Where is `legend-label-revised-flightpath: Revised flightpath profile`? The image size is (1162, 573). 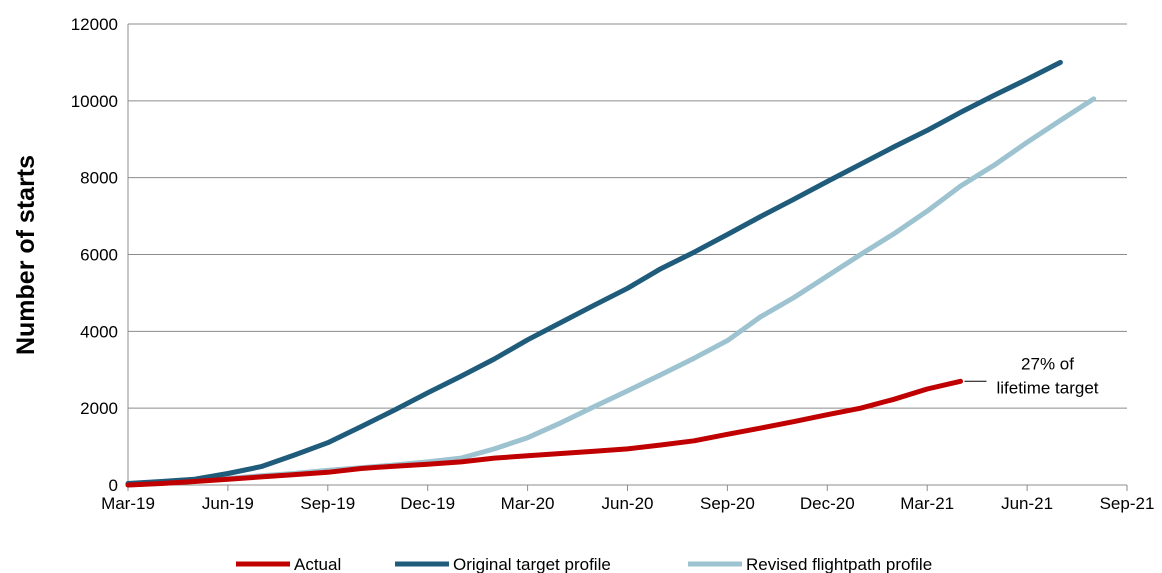 legend-label-revised-flightpath: Revised flightpath profile is located at coordinates (839, 564).